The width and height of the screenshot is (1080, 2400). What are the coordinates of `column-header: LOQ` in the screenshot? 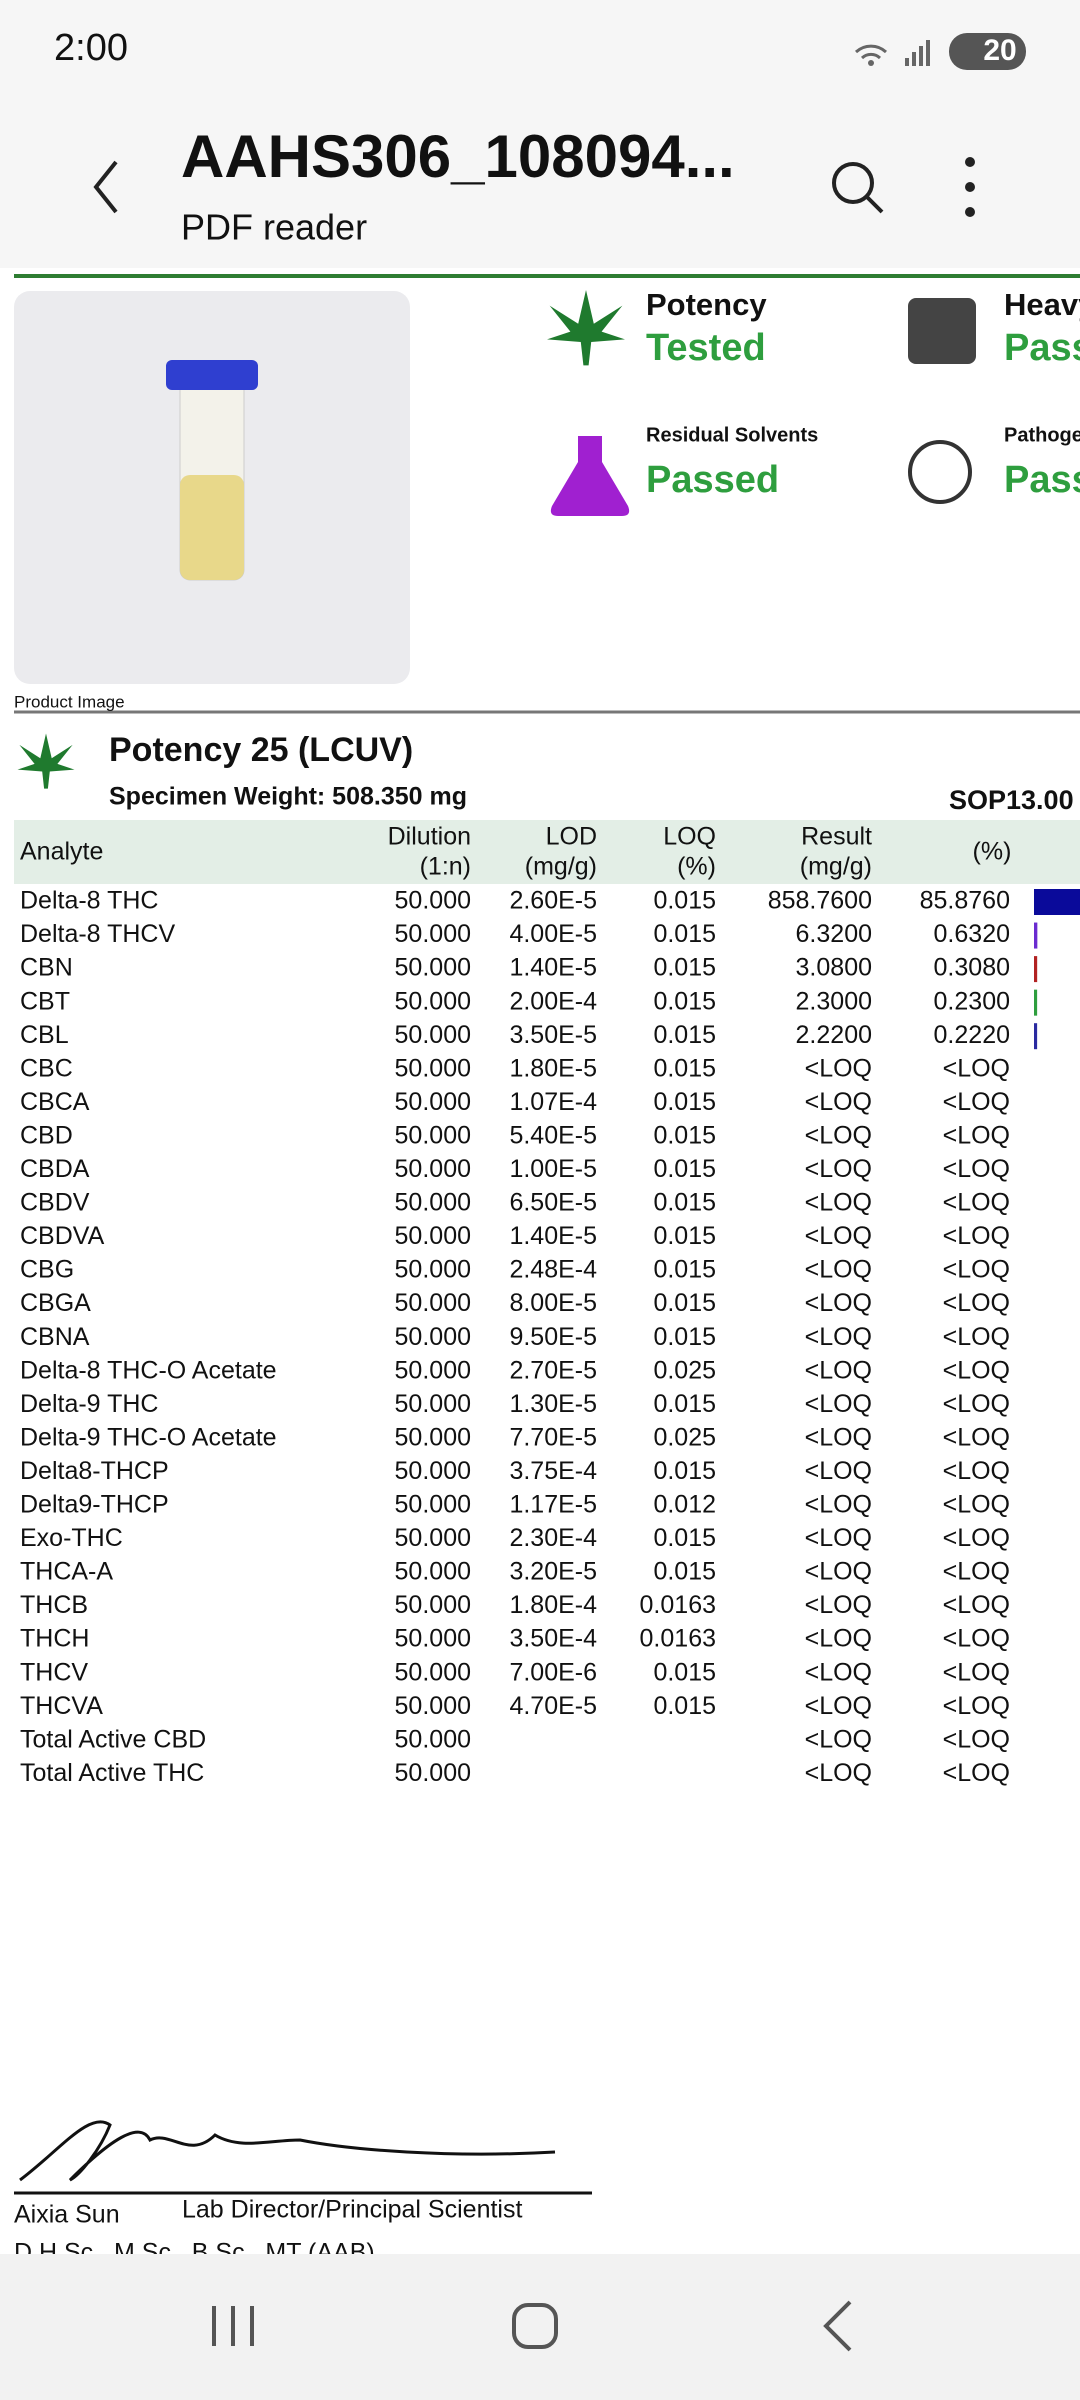 It's located at (689, 837).